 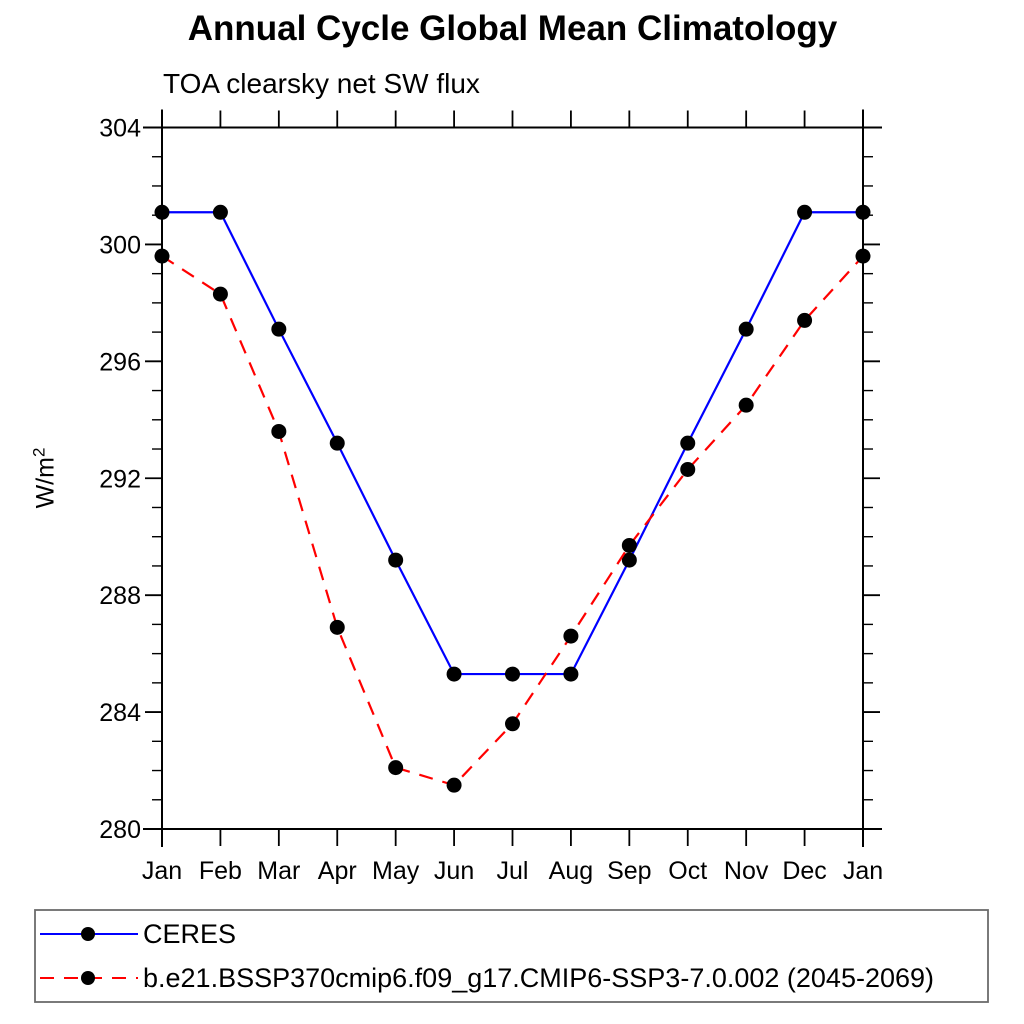 What do you see at coordinates (512, 28) in the screenshot?
I see `chart-title: Annual Cycle Global Mean Climatology` at bounding box center [512, 28].